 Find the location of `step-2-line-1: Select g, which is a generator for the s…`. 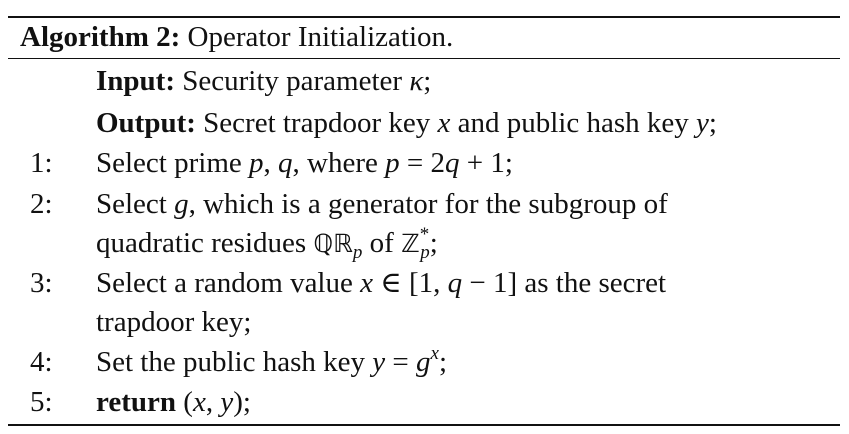

step-2-line-1: Select g, which is a generator for the s… is located at coordinates (382, 204).